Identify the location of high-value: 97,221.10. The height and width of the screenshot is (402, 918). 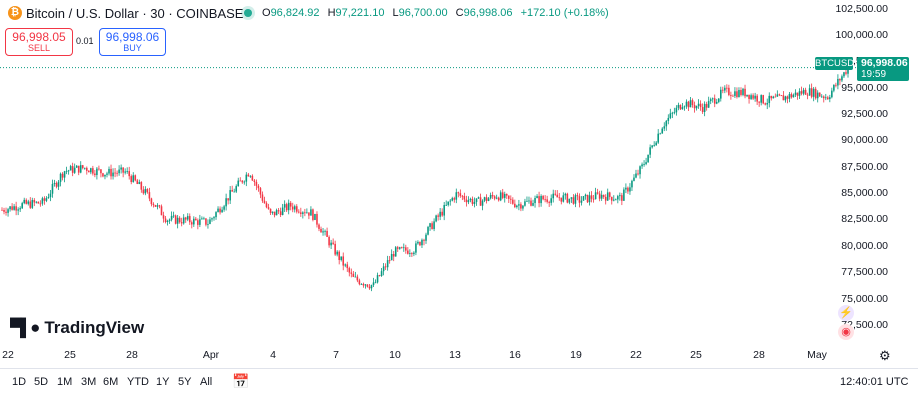
(360, 13).